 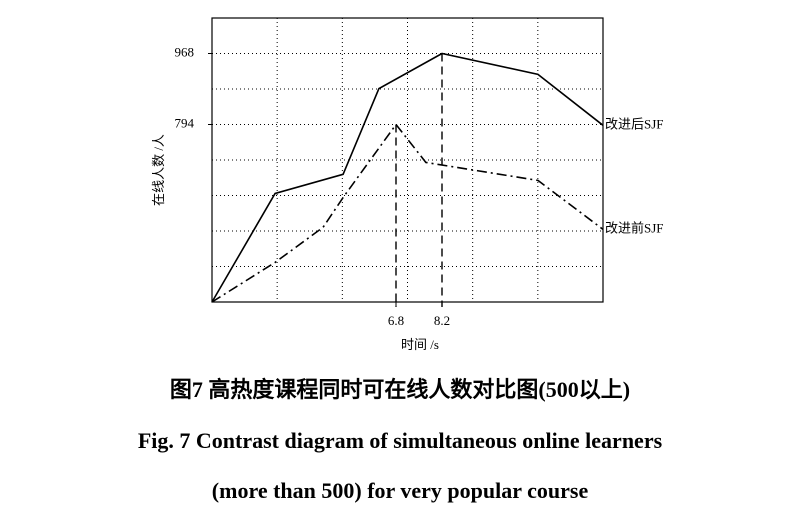 What do you see at coordinates (442, 320) in the screenshot?
I see `x-tick-label: 8.2` at bounding box center [442, 320].